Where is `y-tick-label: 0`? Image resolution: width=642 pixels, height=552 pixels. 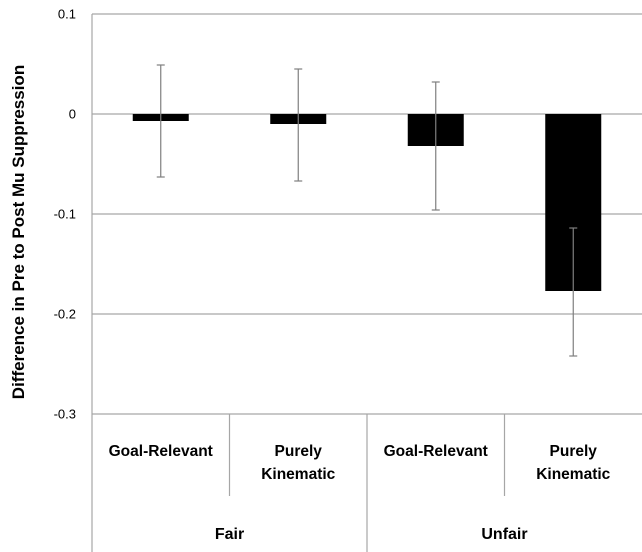 y-tick-label: 0 is located at coordinates (72, 114).